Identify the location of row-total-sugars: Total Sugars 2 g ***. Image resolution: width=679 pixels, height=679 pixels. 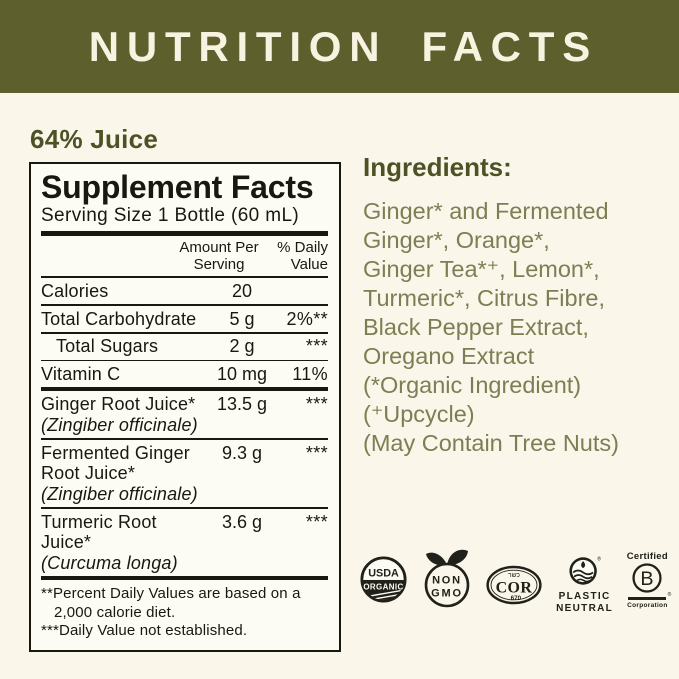
(184, 347).